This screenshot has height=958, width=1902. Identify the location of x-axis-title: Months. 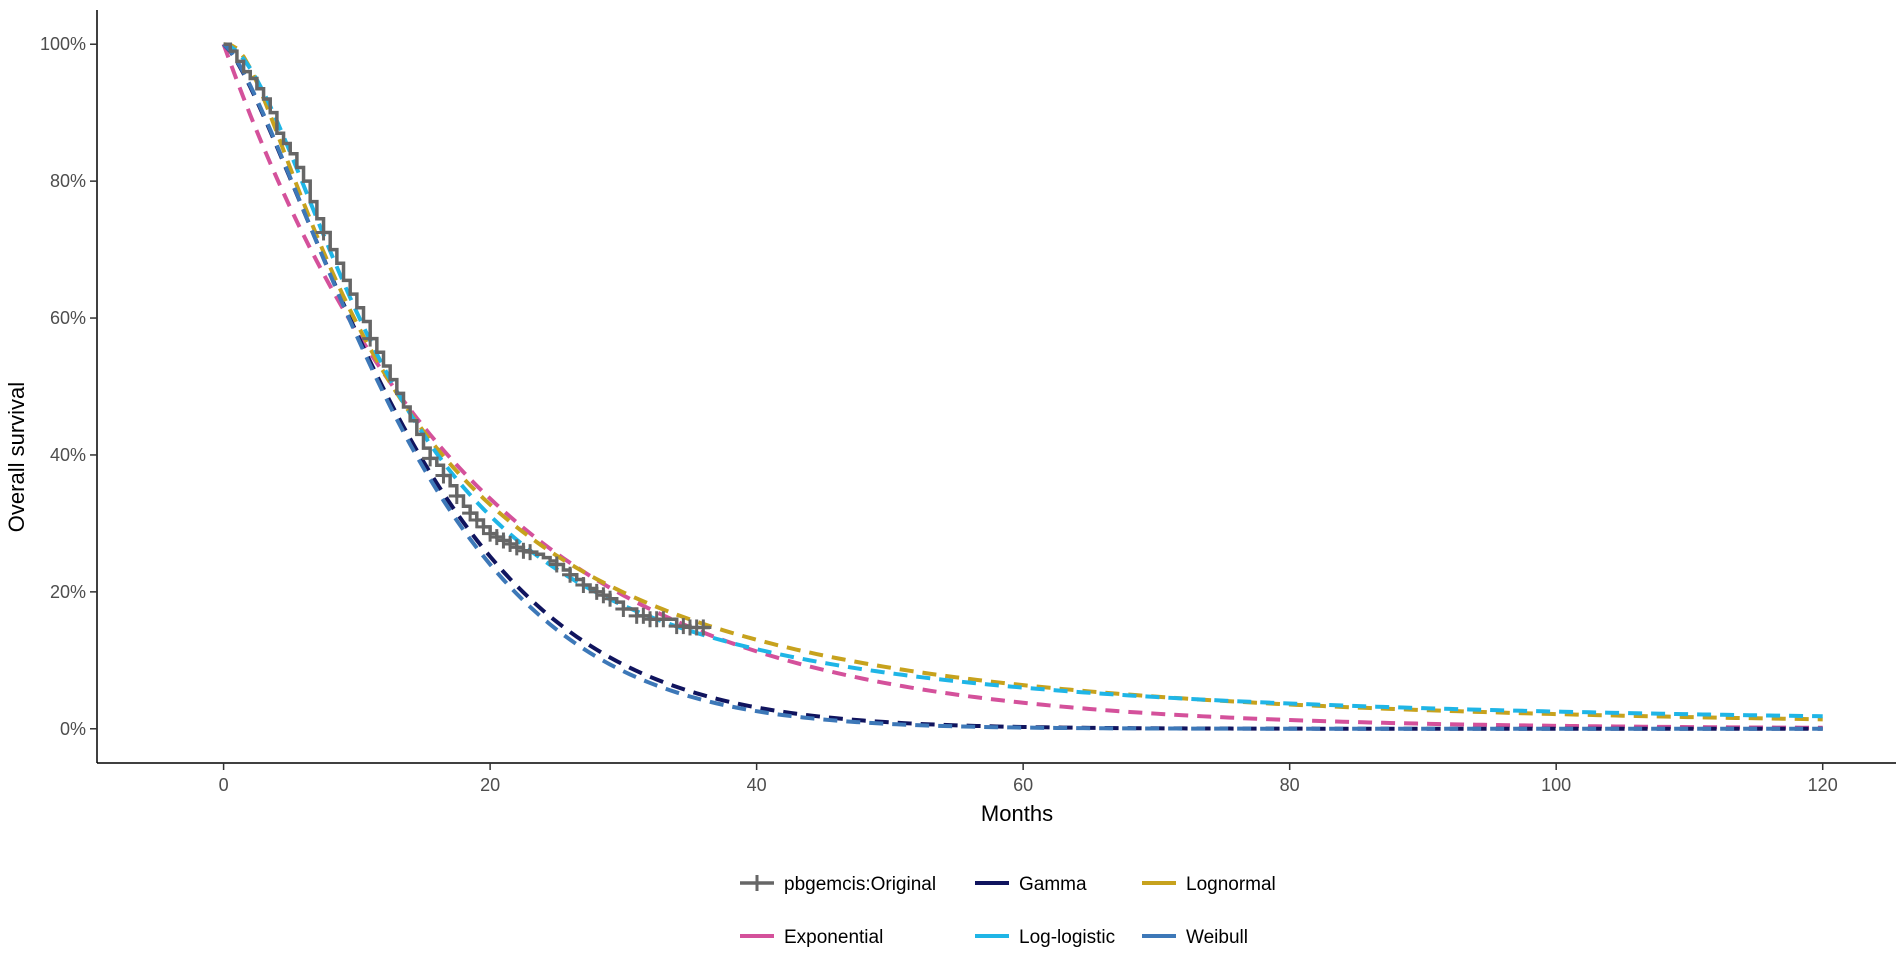
(1017, 813).